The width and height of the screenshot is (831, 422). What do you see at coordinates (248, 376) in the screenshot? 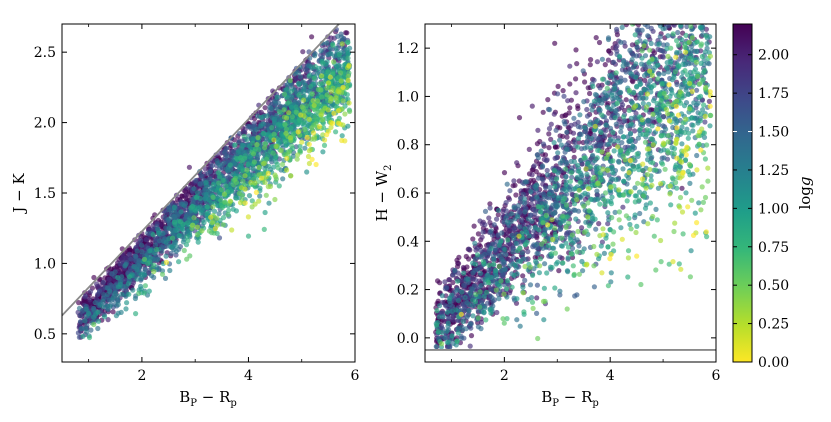
I see `left-x-tick-label: 4` at bounding box center [248, 376].